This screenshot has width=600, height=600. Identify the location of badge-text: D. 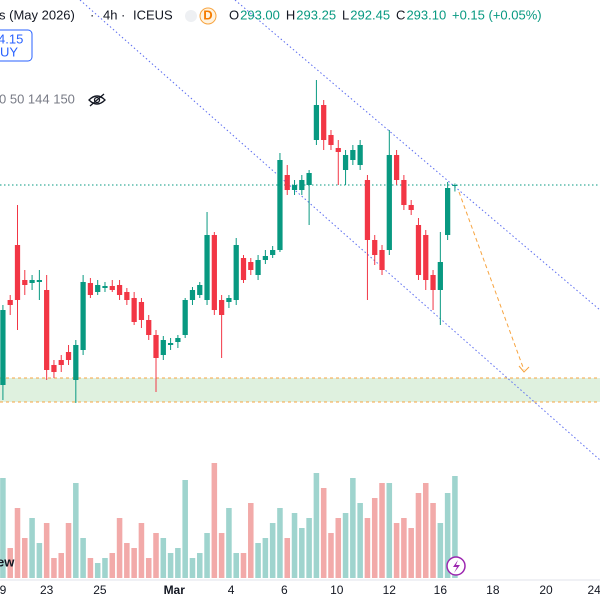
(207, 14).